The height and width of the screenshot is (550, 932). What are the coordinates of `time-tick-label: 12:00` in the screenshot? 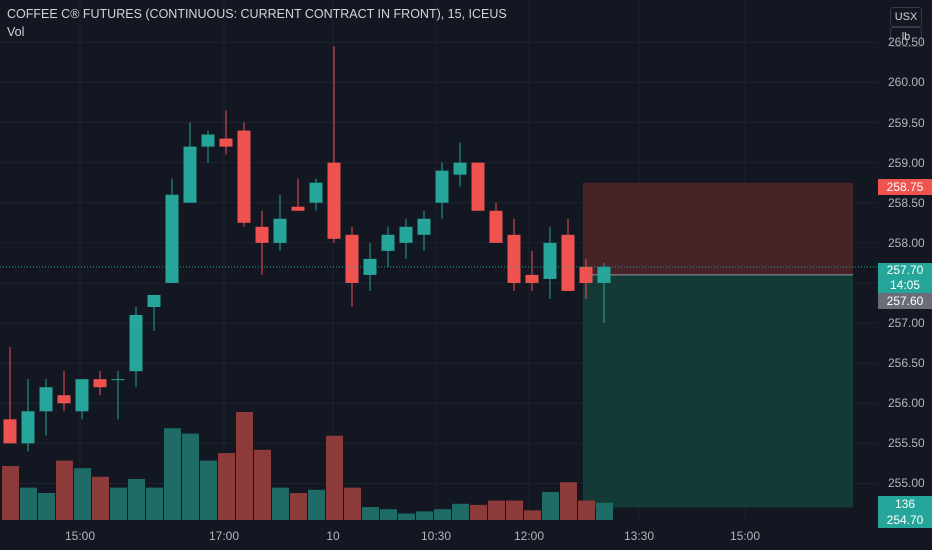 It's located at (529, 536).